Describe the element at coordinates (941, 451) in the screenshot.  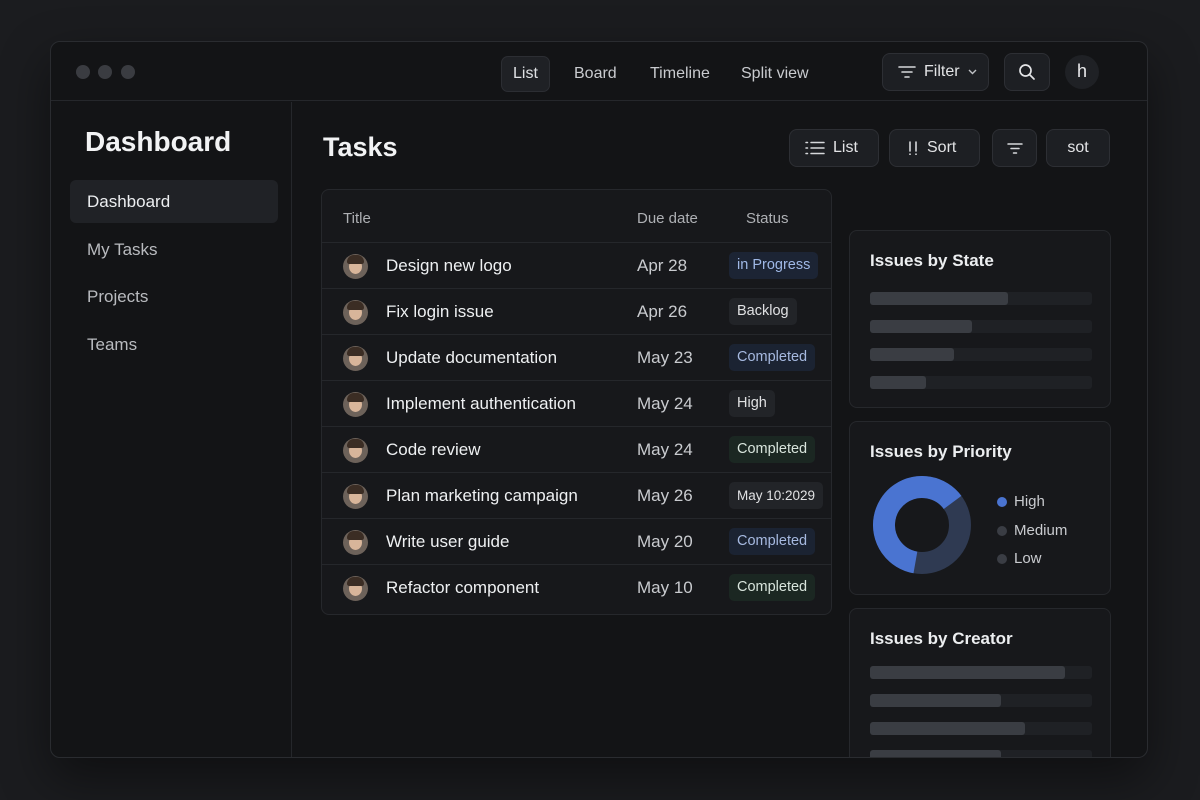
I see `panel-title: Issues by Priority` at that location.